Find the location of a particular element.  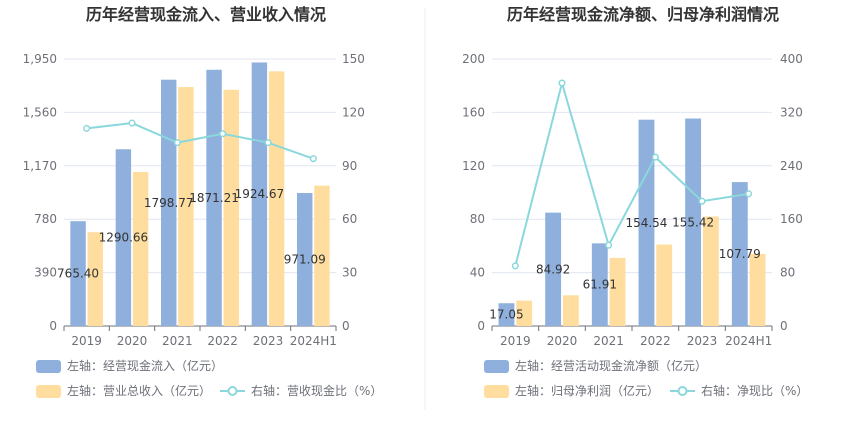

chart-title: 历年经营现金流净额、归母净利润情况 is located at coordinates (643, 14).